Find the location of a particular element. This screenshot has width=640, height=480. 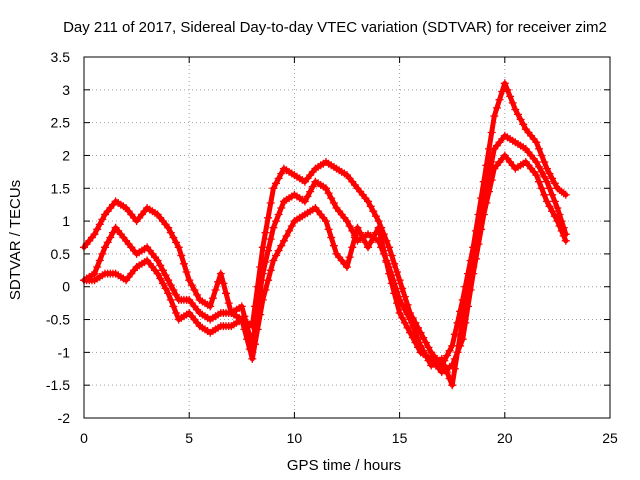

x-tick-label: 0 is located at coordinates (84, 438).